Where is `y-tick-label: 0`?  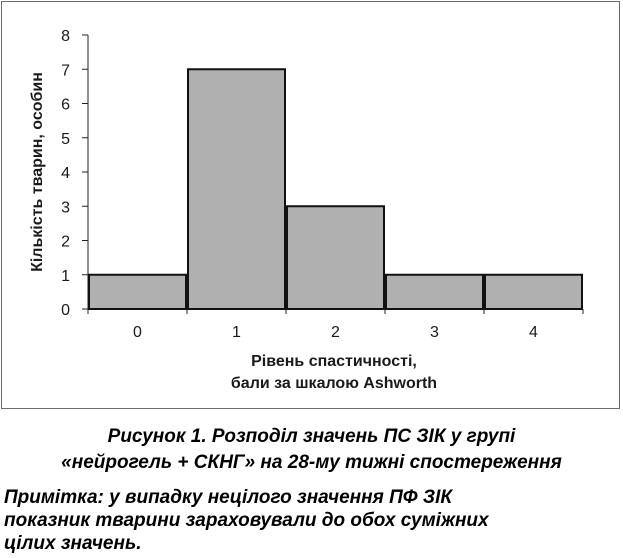
y-tick-label: 0 is located at coordinates (65, 310).